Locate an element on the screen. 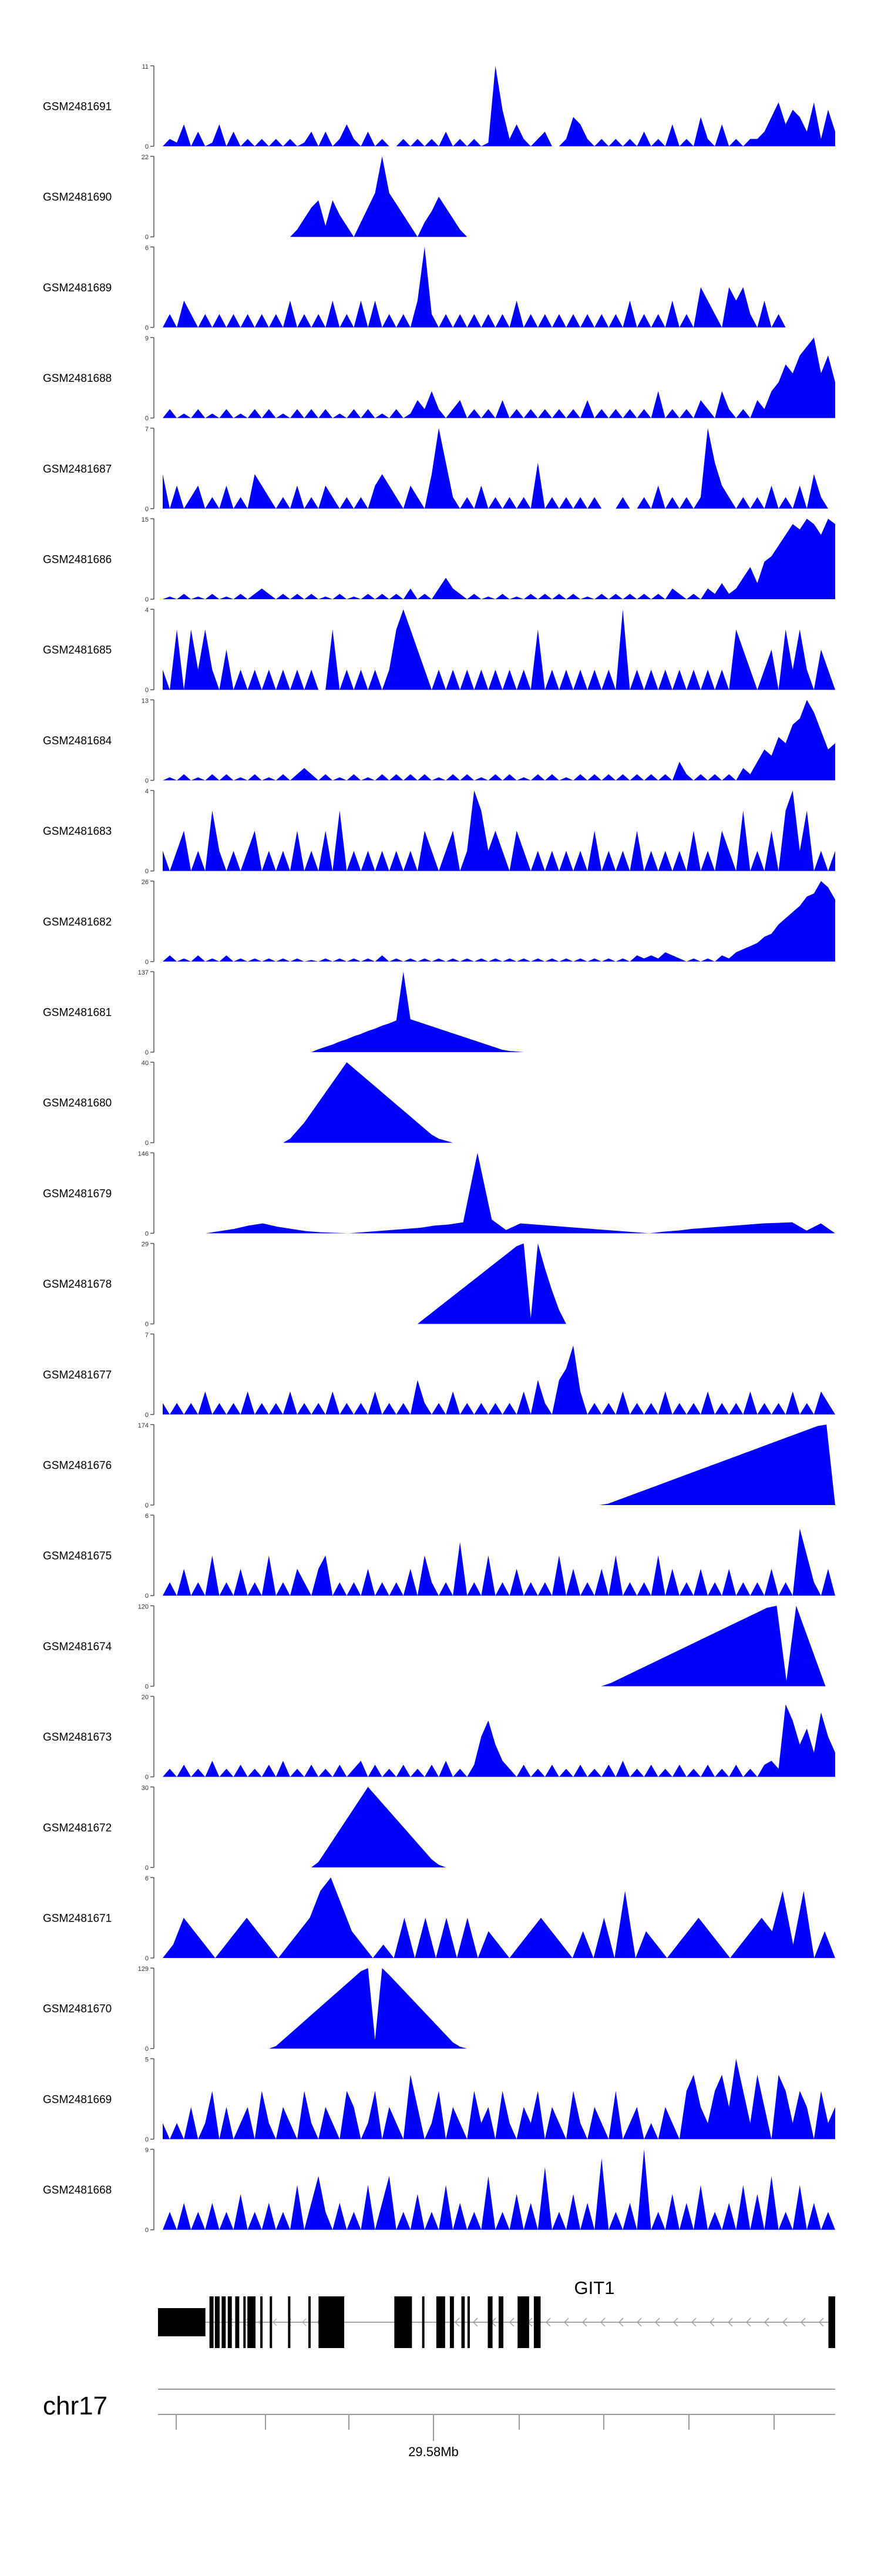  x-tick-label: 29.58Mb is located at coordinates (434, 2451).